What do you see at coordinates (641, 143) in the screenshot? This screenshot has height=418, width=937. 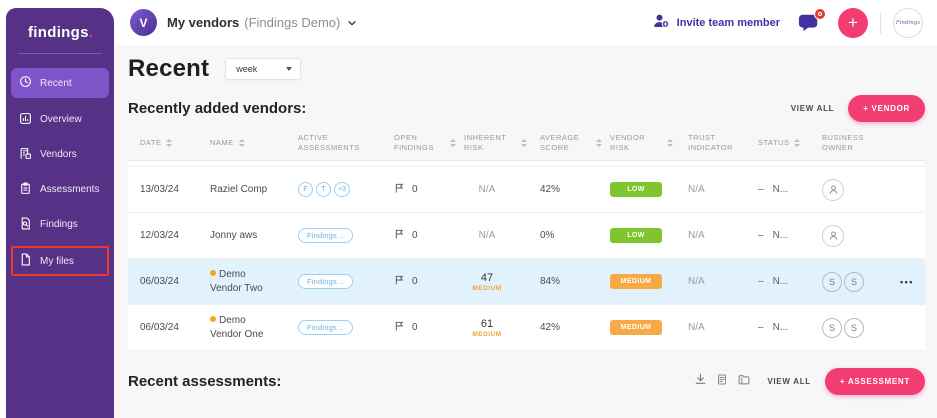 I see `column-header-vendor-risk: VENDOR RISK` at bounding box center [641, 143].